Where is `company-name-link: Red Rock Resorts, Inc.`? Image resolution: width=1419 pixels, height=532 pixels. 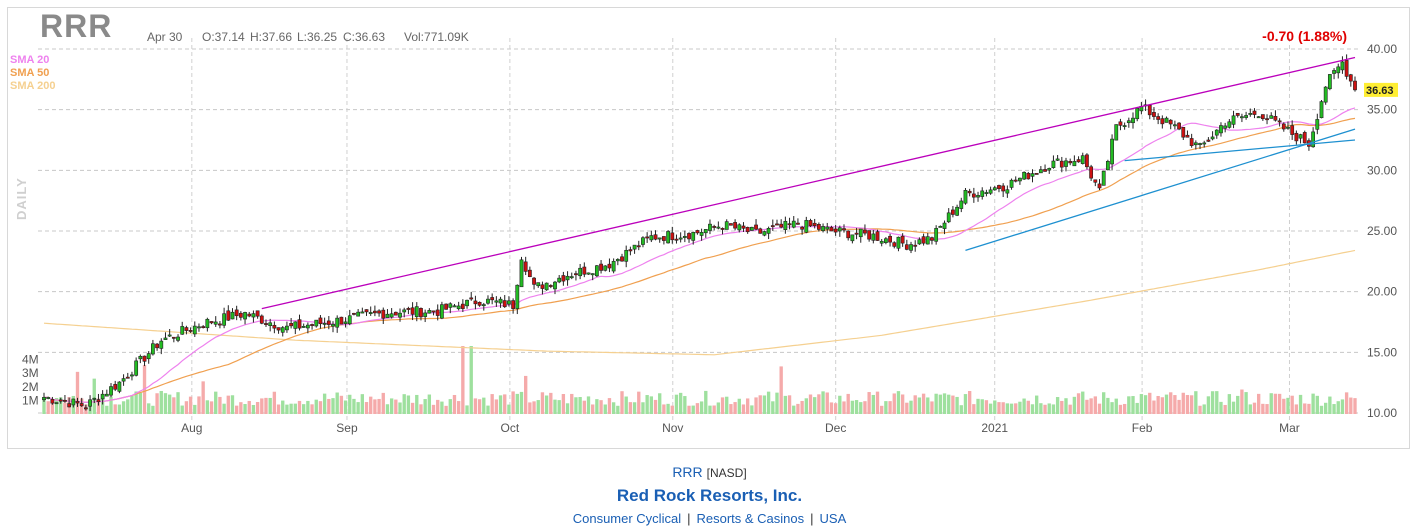
company-name-link: Red Rock Resorts, Inc. is located at coordinates (709, 495).